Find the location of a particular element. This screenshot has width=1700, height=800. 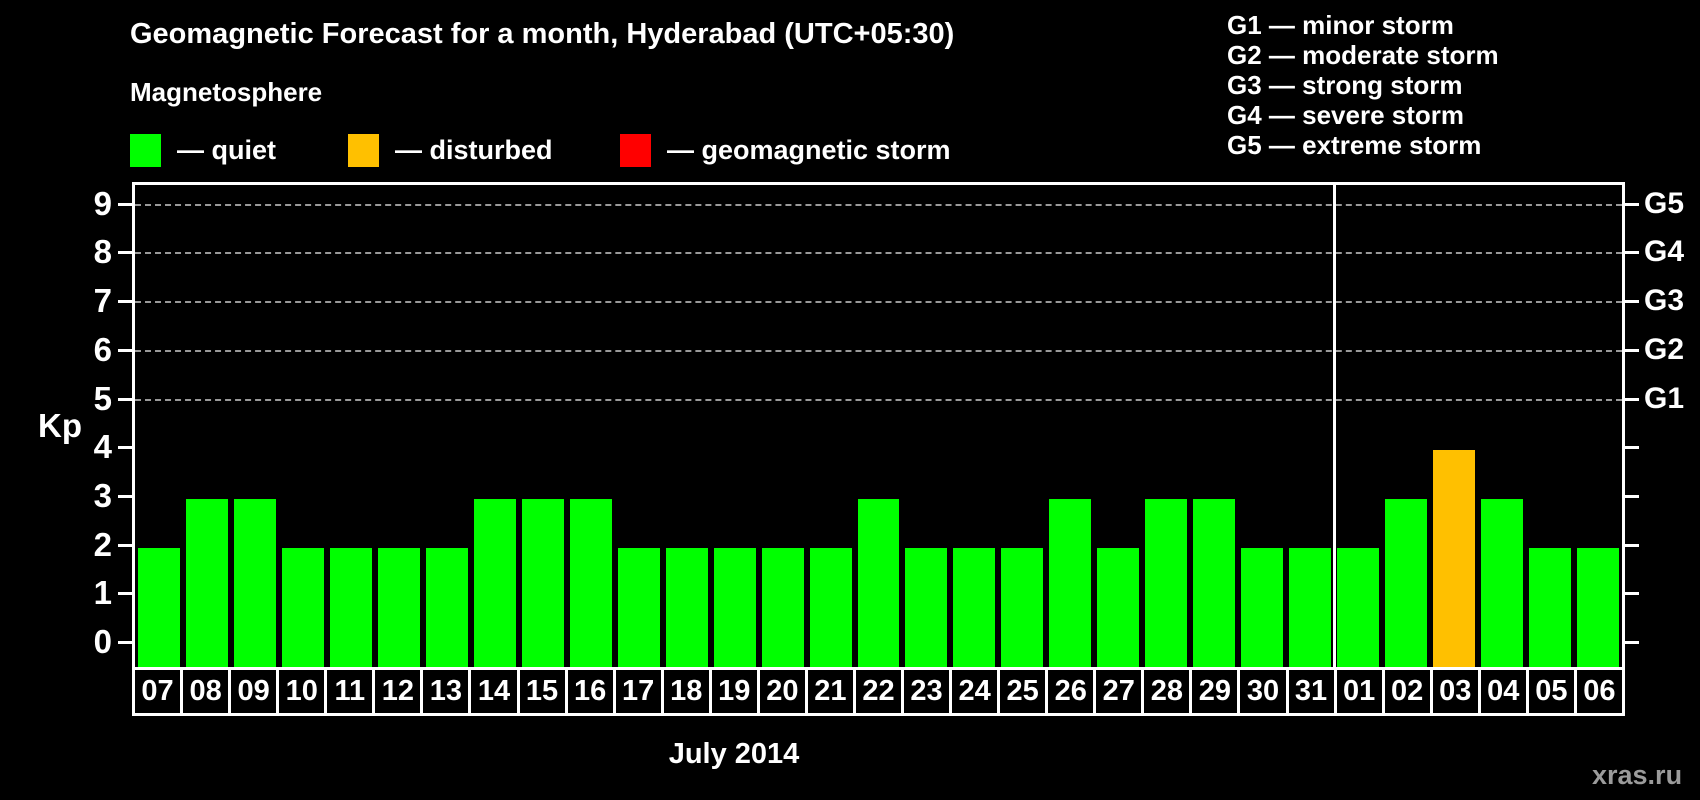

day-label-cell-30: 30 is located at coordinates (1264, 691).